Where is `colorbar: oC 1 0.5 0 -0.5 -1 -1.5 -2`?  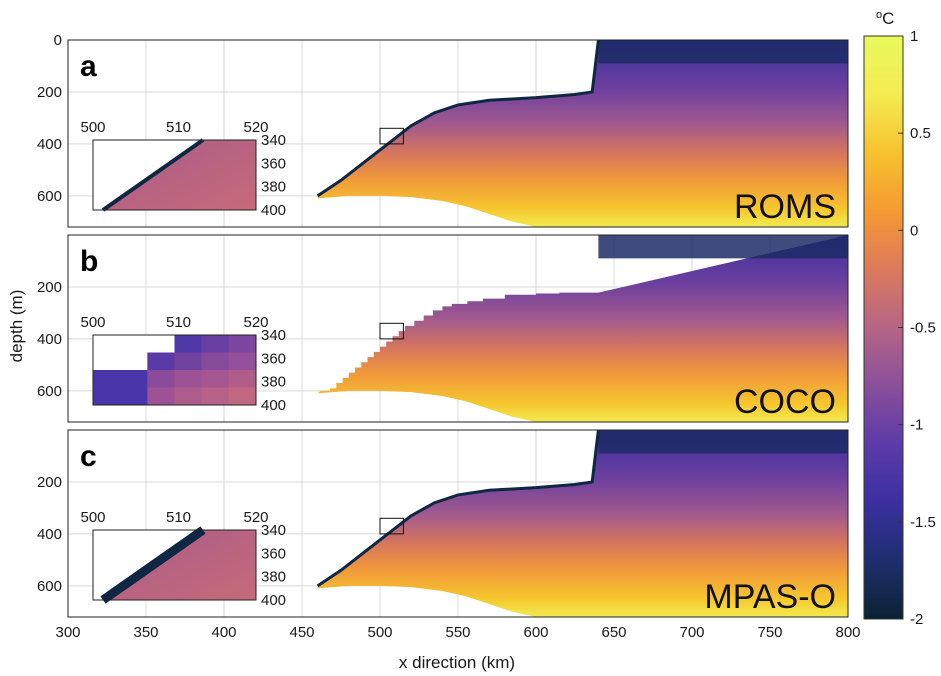 colorbar: oC 1 0.5 0 -0.5 -1 -1.5 -2 is located at coordinates (899, 318).